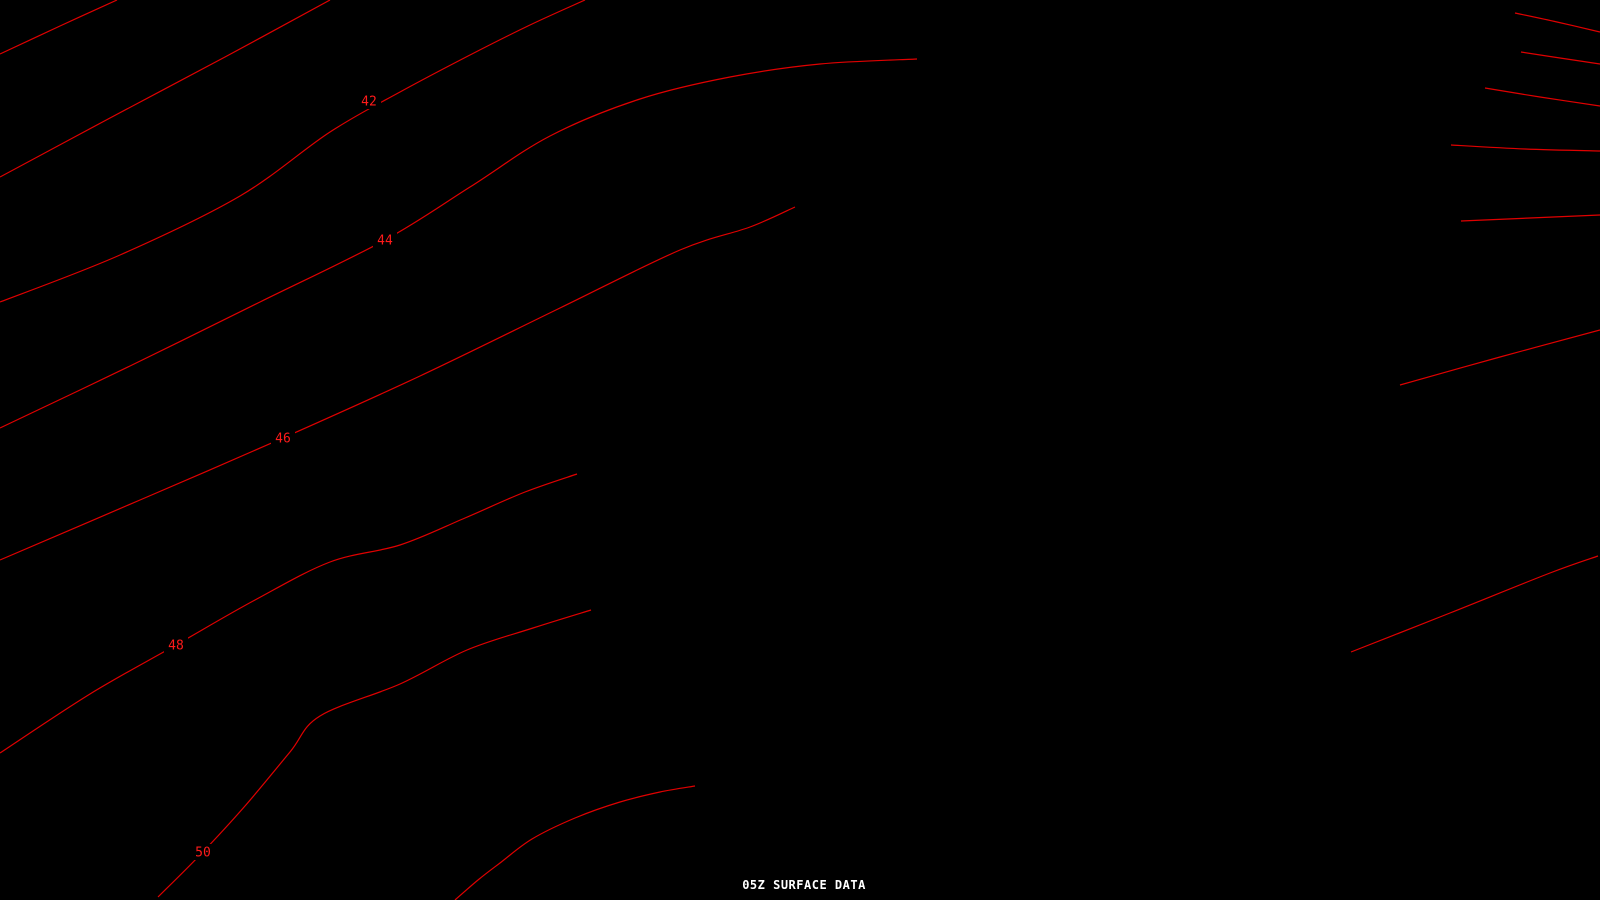 The width and height of the screenshot is (1600, 900). I want to click on contour-42-label: 42, so click(369, 102).